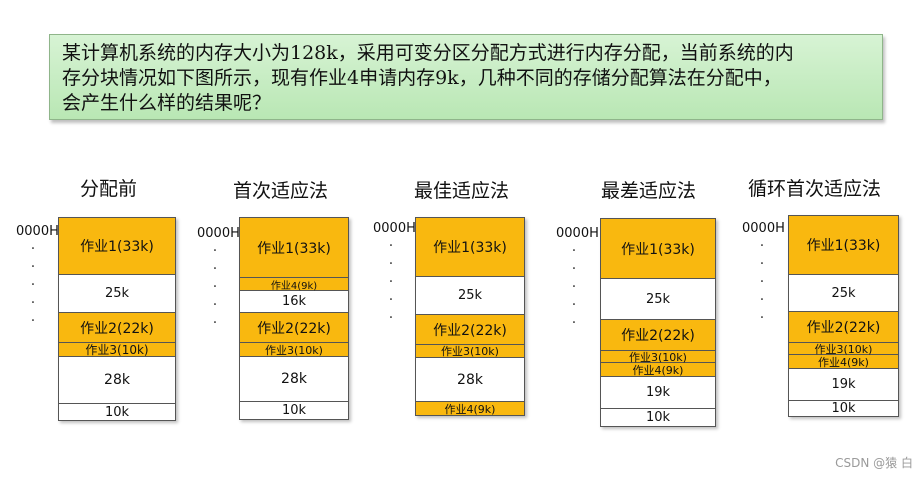 The height and width of the screenshot is (479, 923). I want to click on column-title: 首次适应法, so click(281, 191).